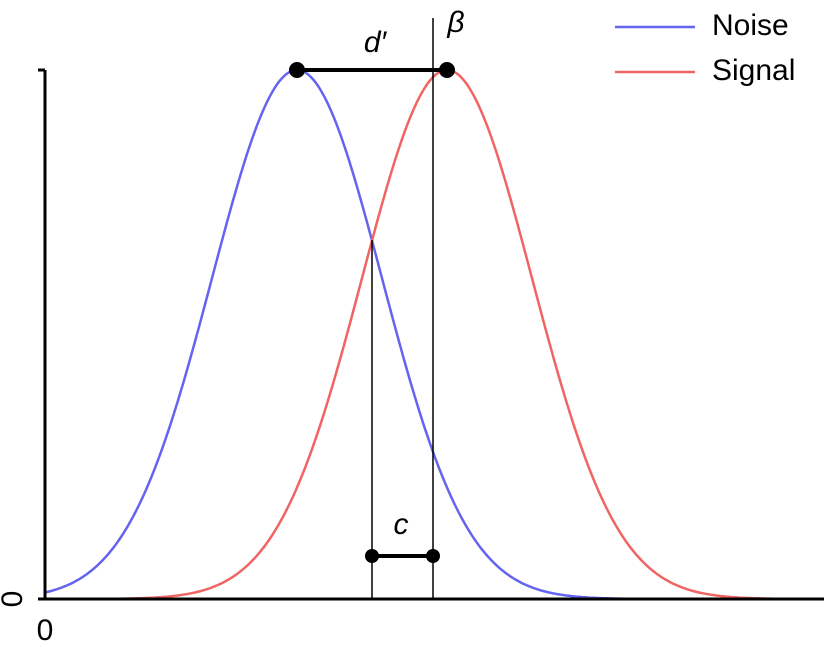 This screenshot has width=824, height=647. What do you see at coordinates (705, 48) in the screenshot?
I see `legend: Noise Signal` at bounding box center [705, 48].